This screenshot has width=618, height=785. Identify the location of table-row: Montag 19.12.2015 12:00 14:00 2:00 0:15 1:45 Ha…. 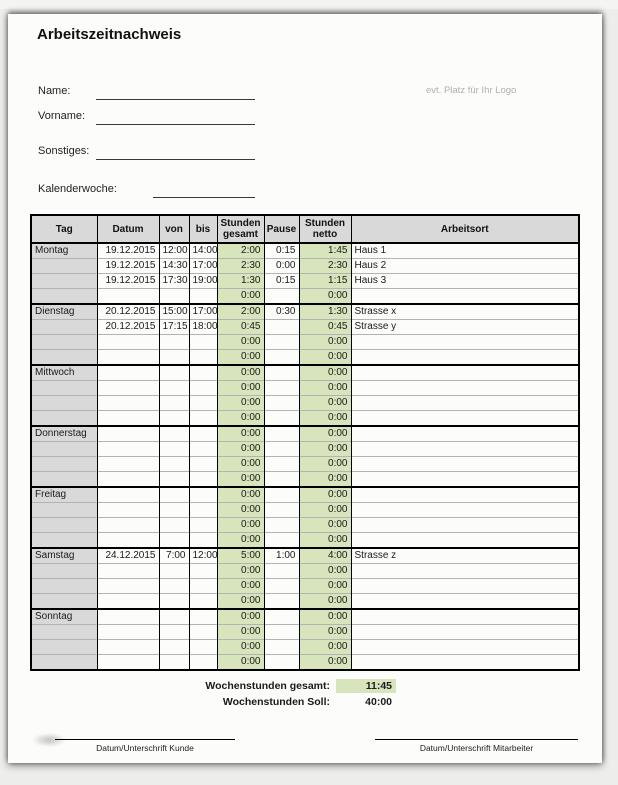
(305, 250).